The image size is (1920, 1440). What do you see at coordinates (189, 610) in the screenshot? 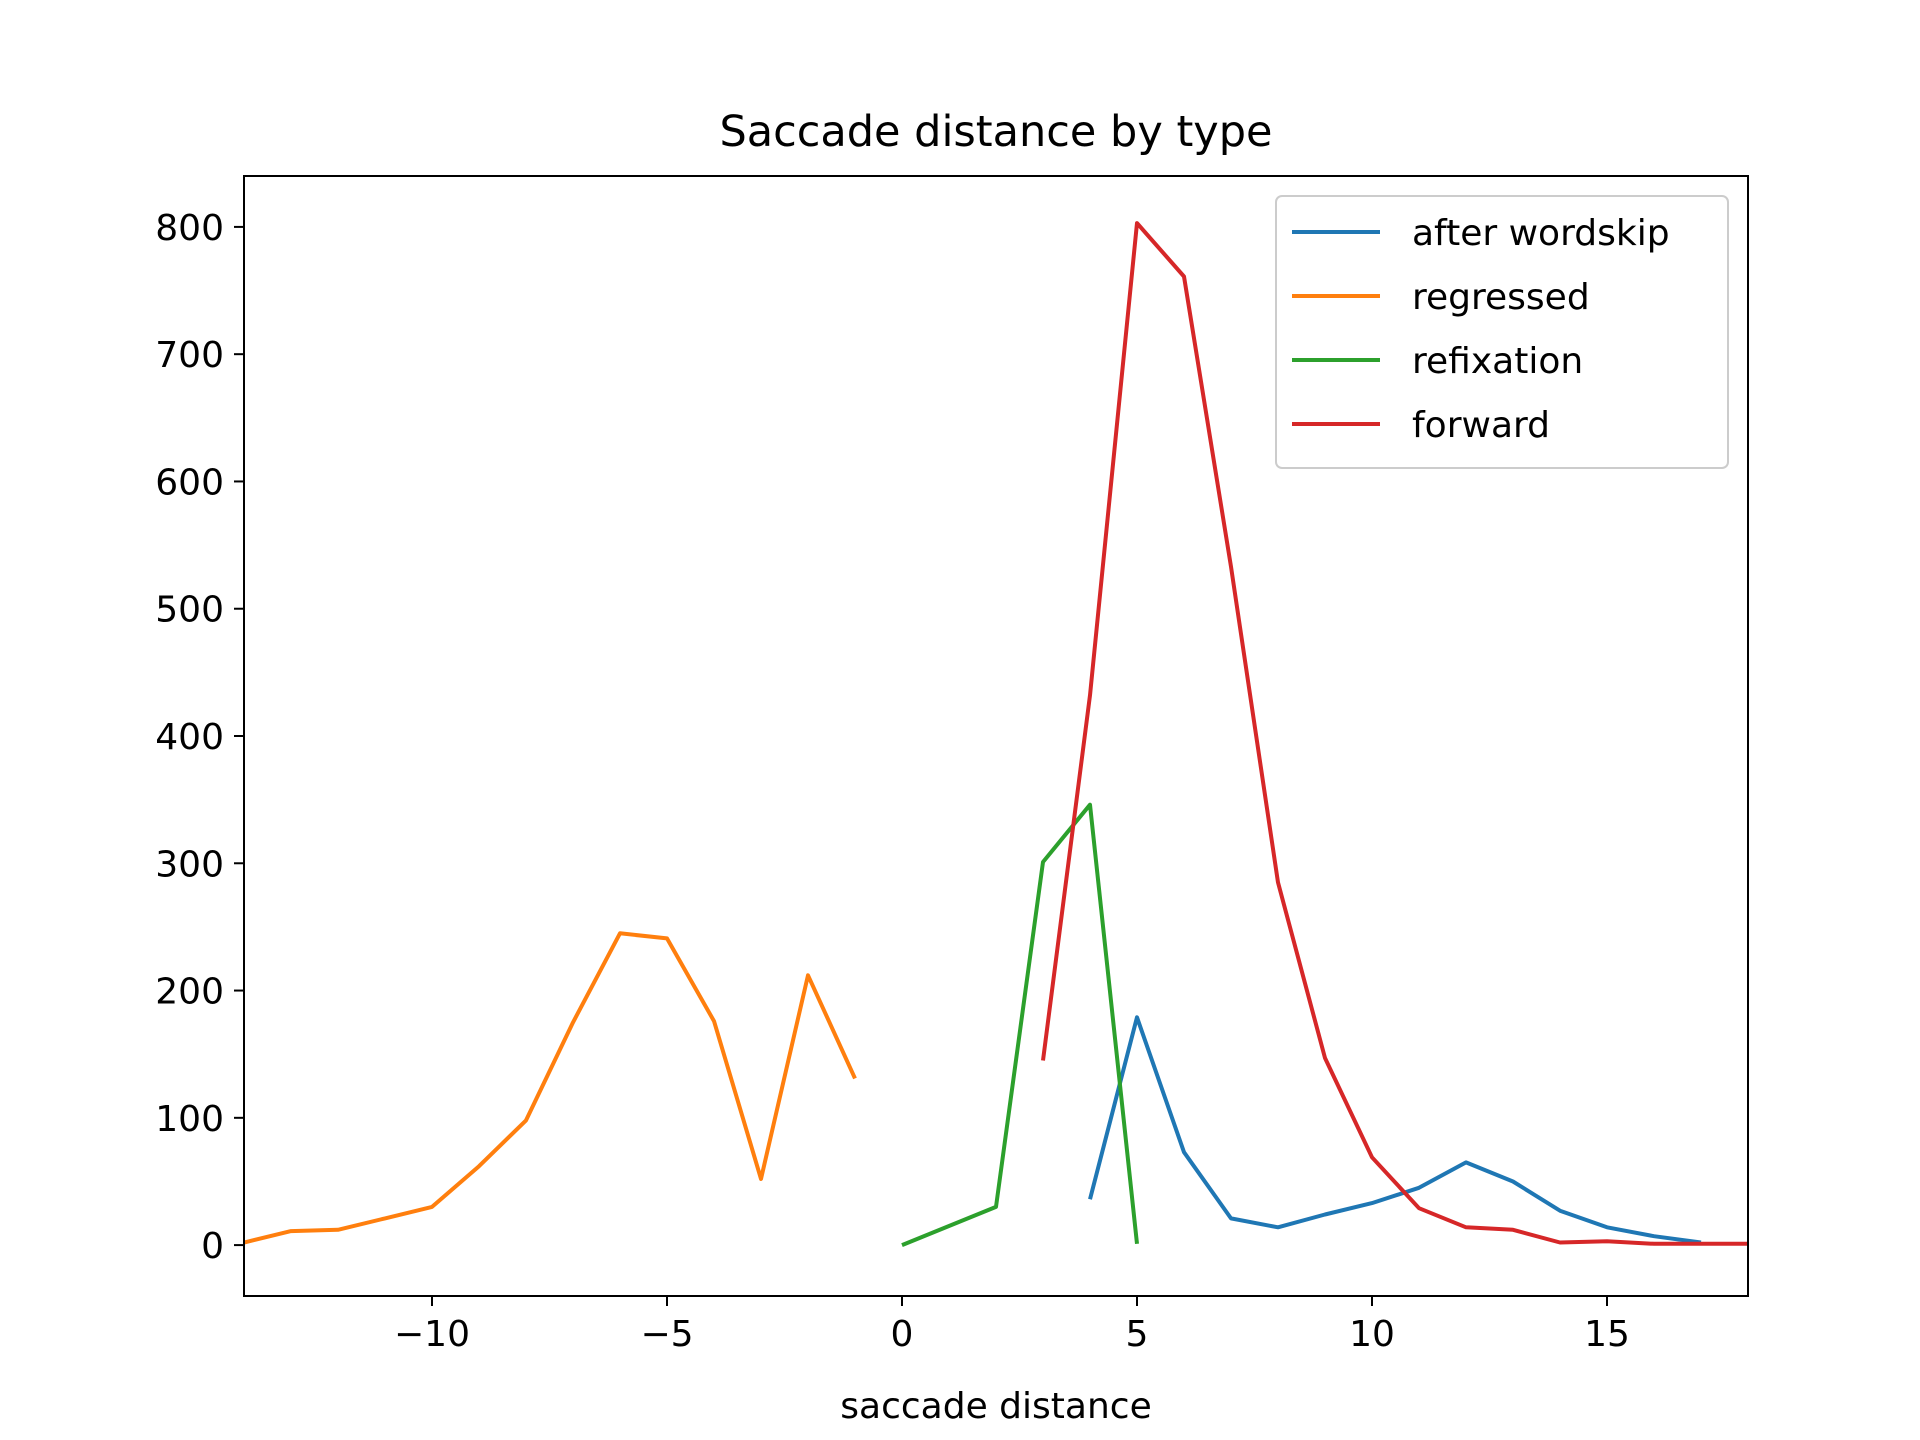
I see `y-tick-label: 500` at bounding box center [189, 610].